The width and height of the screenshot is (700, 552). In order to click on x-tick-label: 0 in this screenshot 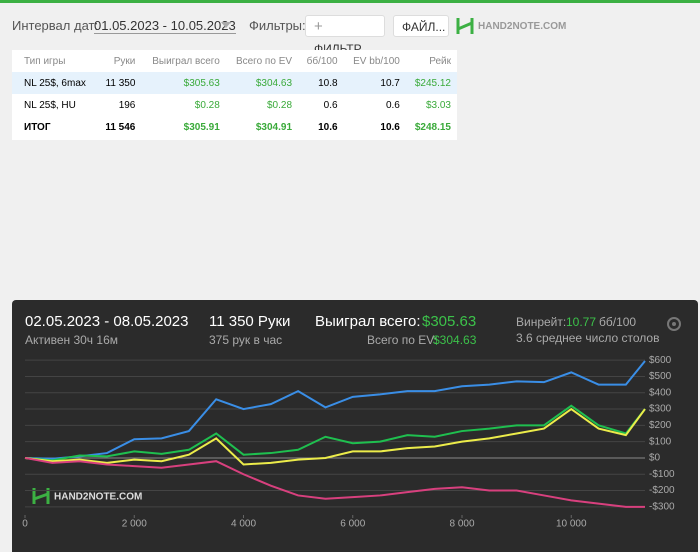, I will do `click(25, 524)`.